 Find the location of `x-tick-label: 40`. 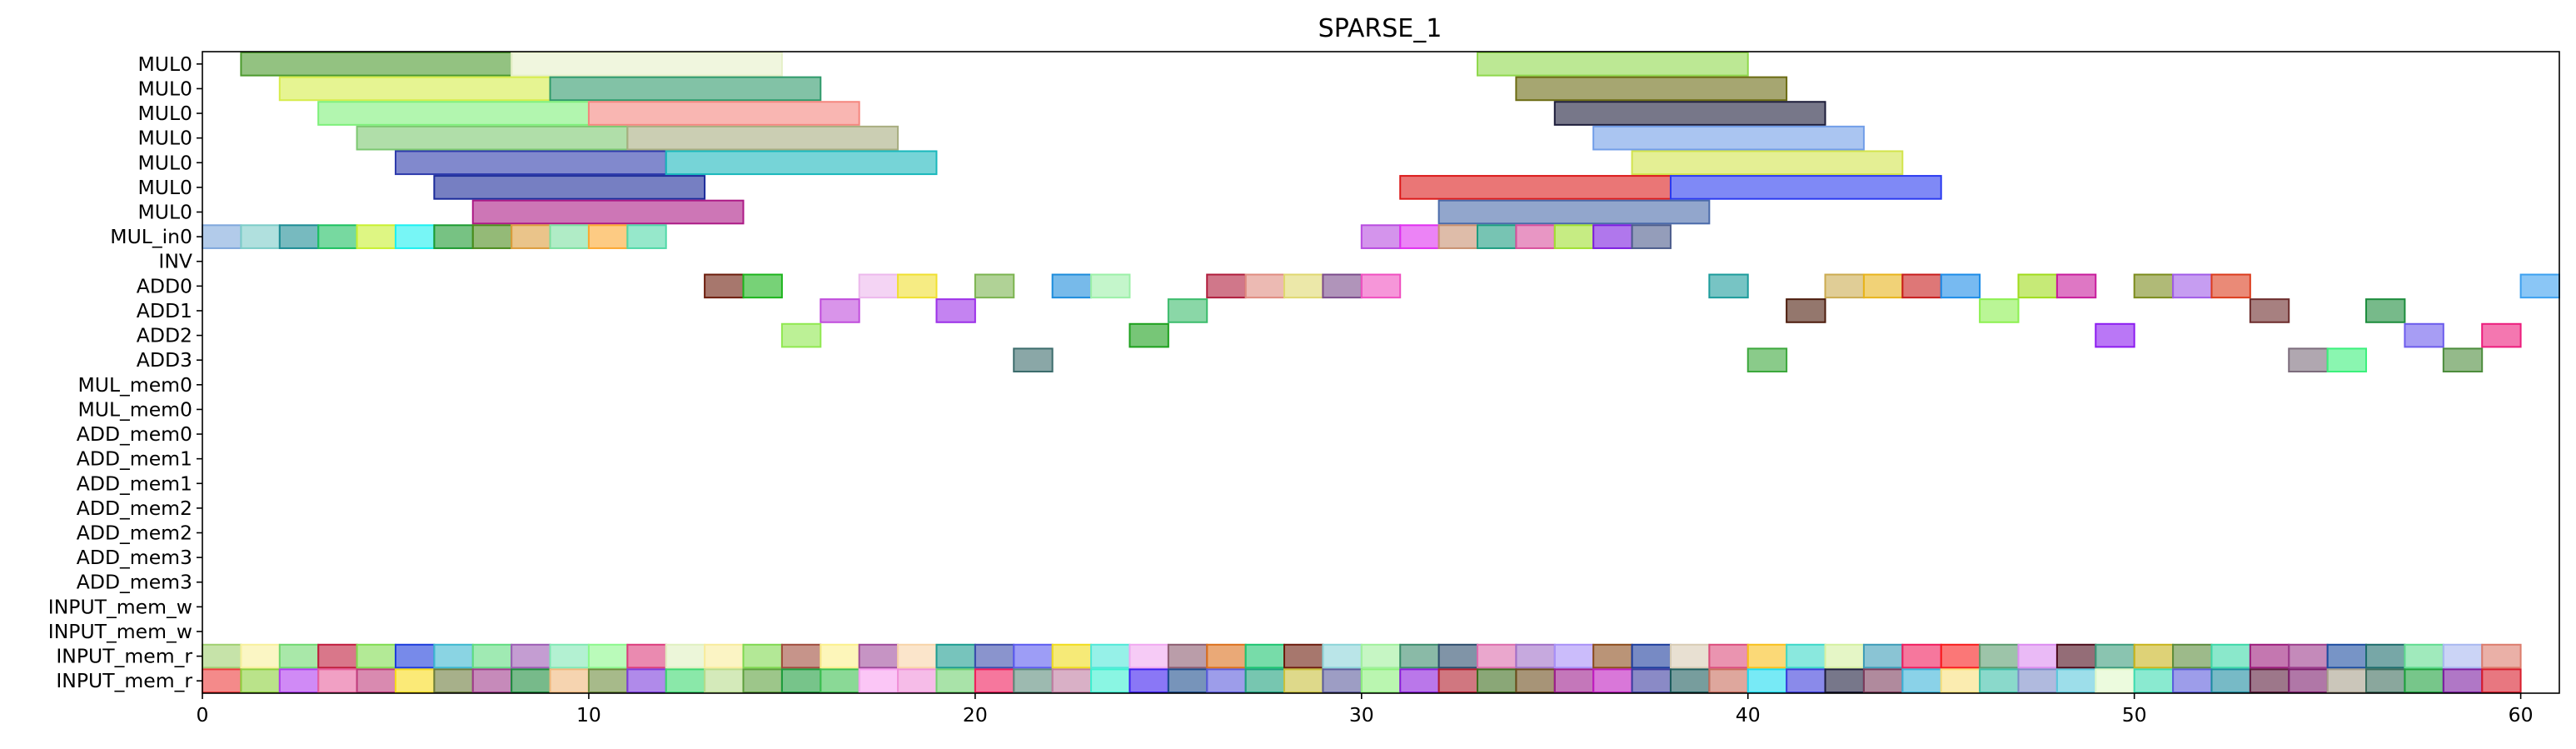

x-tick-label: 40 is located at coordinates (1748, 715).